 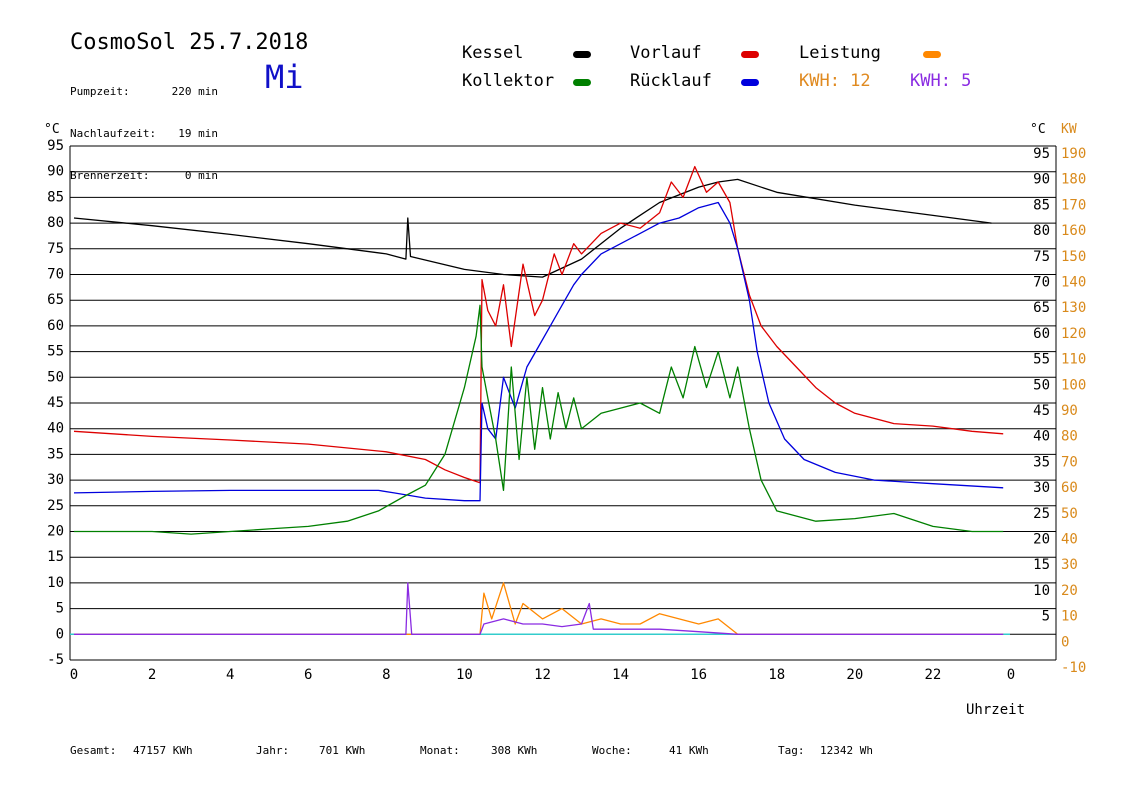 I want to click on y-tick-label-right-celsius: 55, so click(x=1041, y=360).